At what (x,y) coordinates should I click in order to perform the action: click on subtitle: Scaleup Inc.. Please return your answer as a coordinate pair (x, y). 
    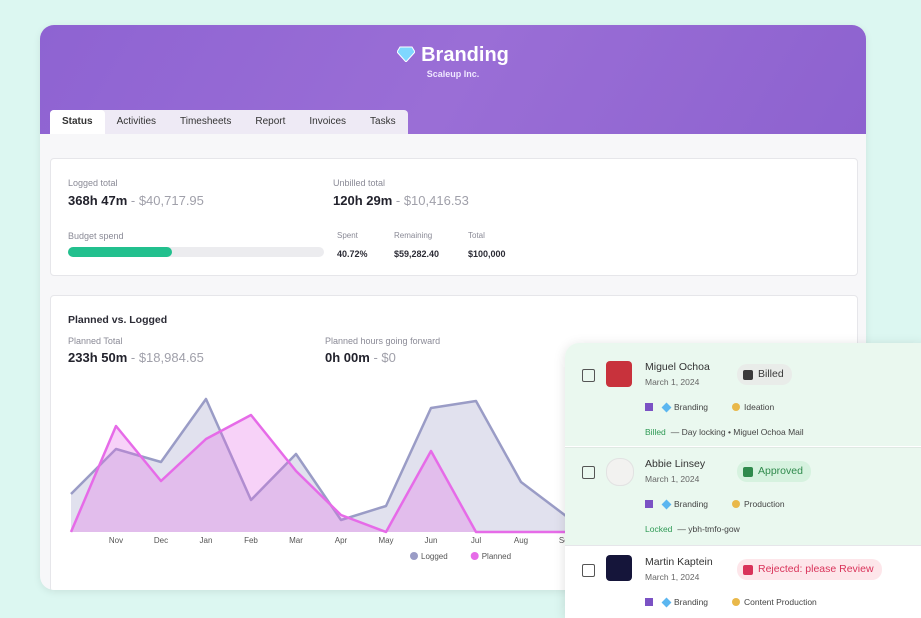
    Looking at the image, I should click on (453, 74).